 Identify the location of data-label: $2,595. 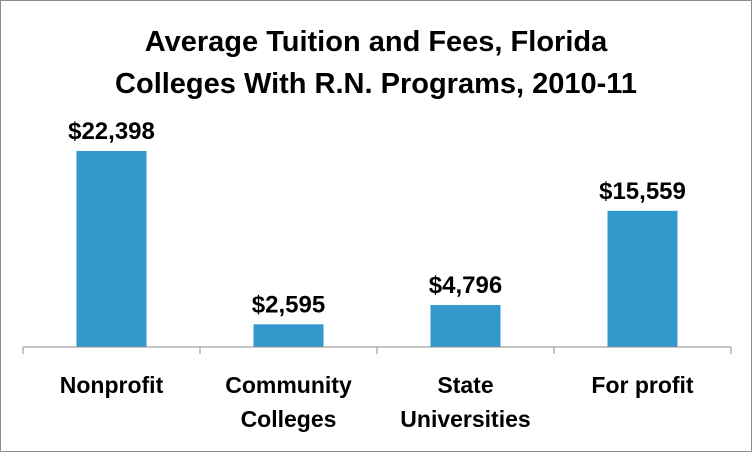
(288, 304).